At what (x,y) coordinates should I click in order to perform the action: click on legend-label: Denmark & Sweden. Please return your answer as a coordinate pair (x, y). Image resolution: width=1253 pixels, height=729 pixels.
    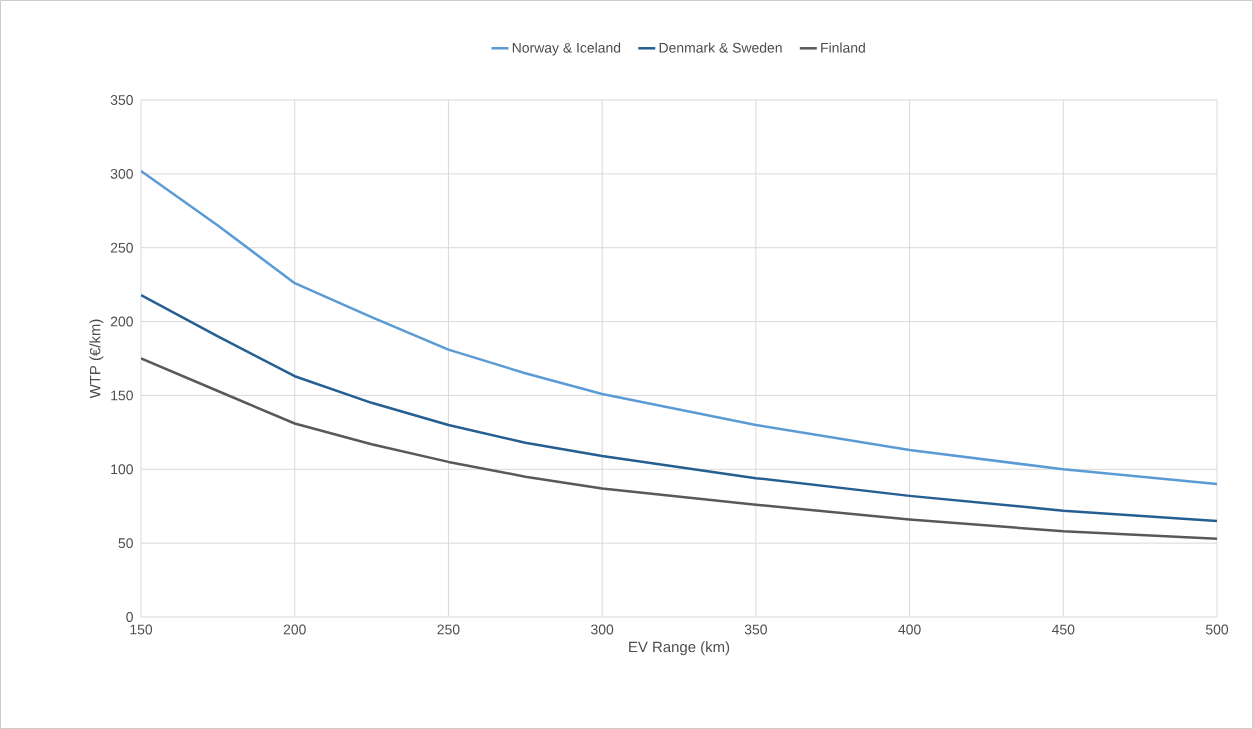
    Looking at the image, I should click on (720, 47).